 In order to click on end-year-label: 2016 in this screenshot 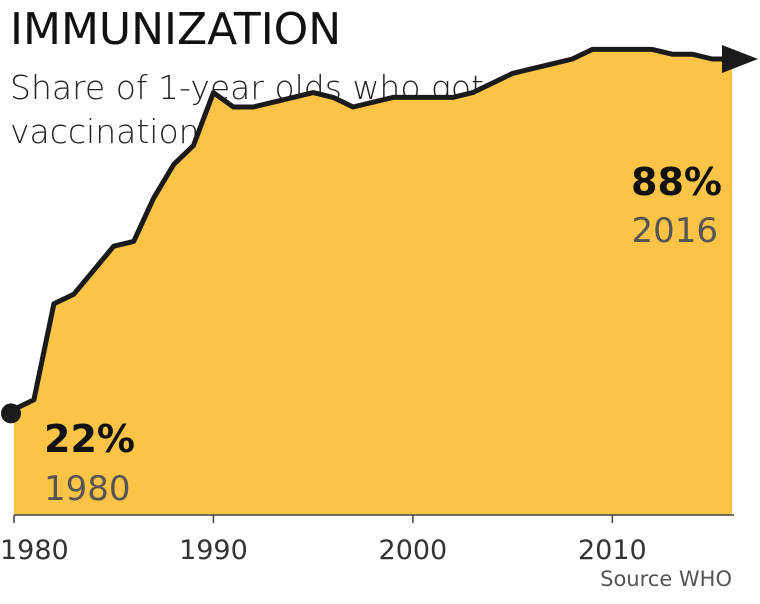, I will do `click(674, 231)`.